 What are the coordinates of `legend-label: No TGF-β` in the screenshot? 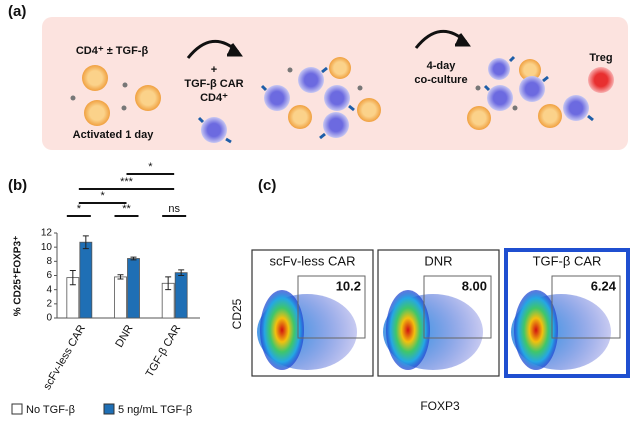 It's located at (50, 410).